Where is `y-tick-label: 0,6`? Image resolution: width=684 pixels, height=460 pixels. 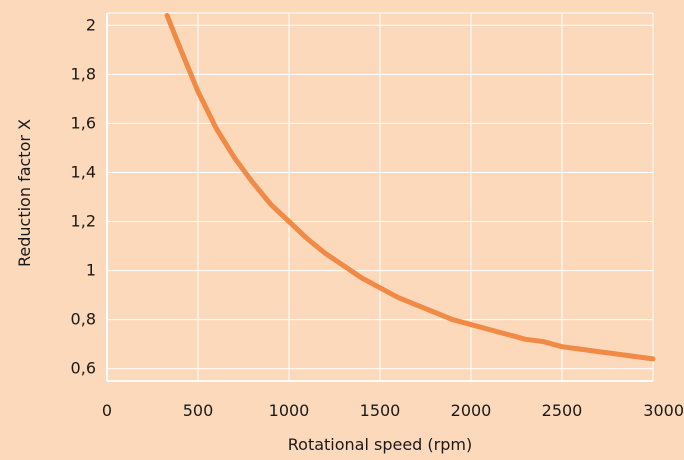
y-tick-label: 0,6 is located at coordinates (83, 368).